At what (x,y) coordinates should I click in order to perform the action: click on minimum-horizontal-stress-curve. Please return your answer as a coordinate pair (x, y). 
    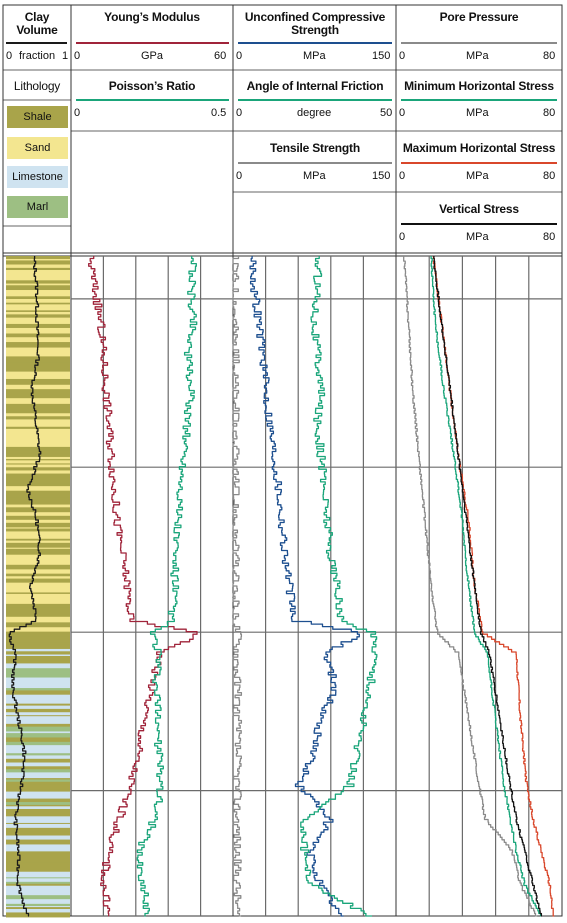
    Looking at the image, I should click on (486, 586).